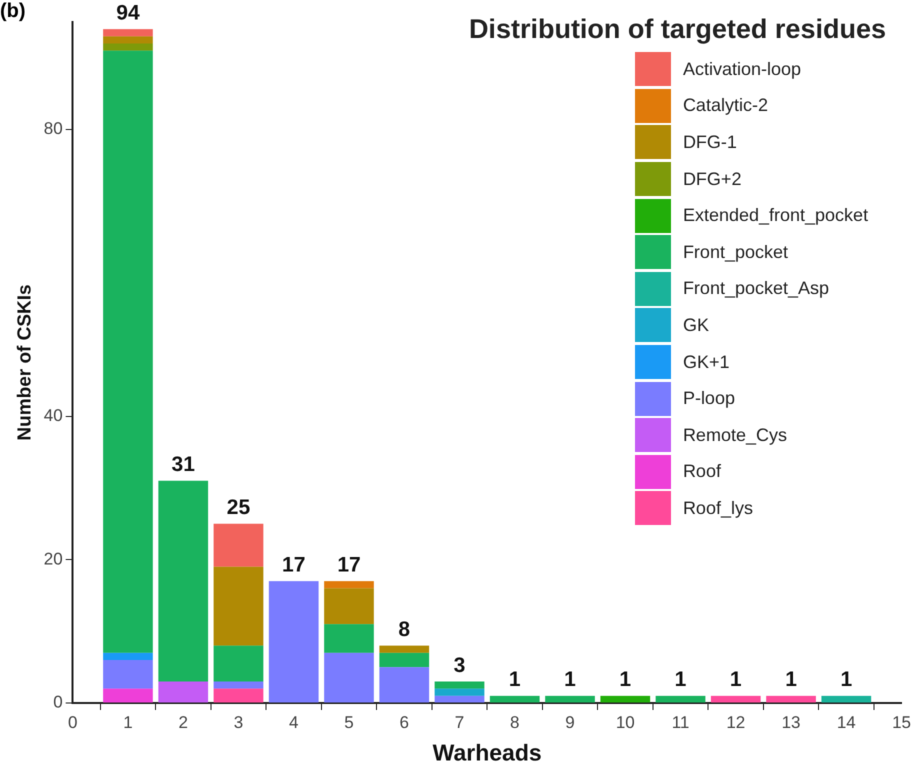 The image size is (914, 778). Describe the element at coordinates (712, 179) in the screenshot. I see `legend-label: DFG+2` at that location.